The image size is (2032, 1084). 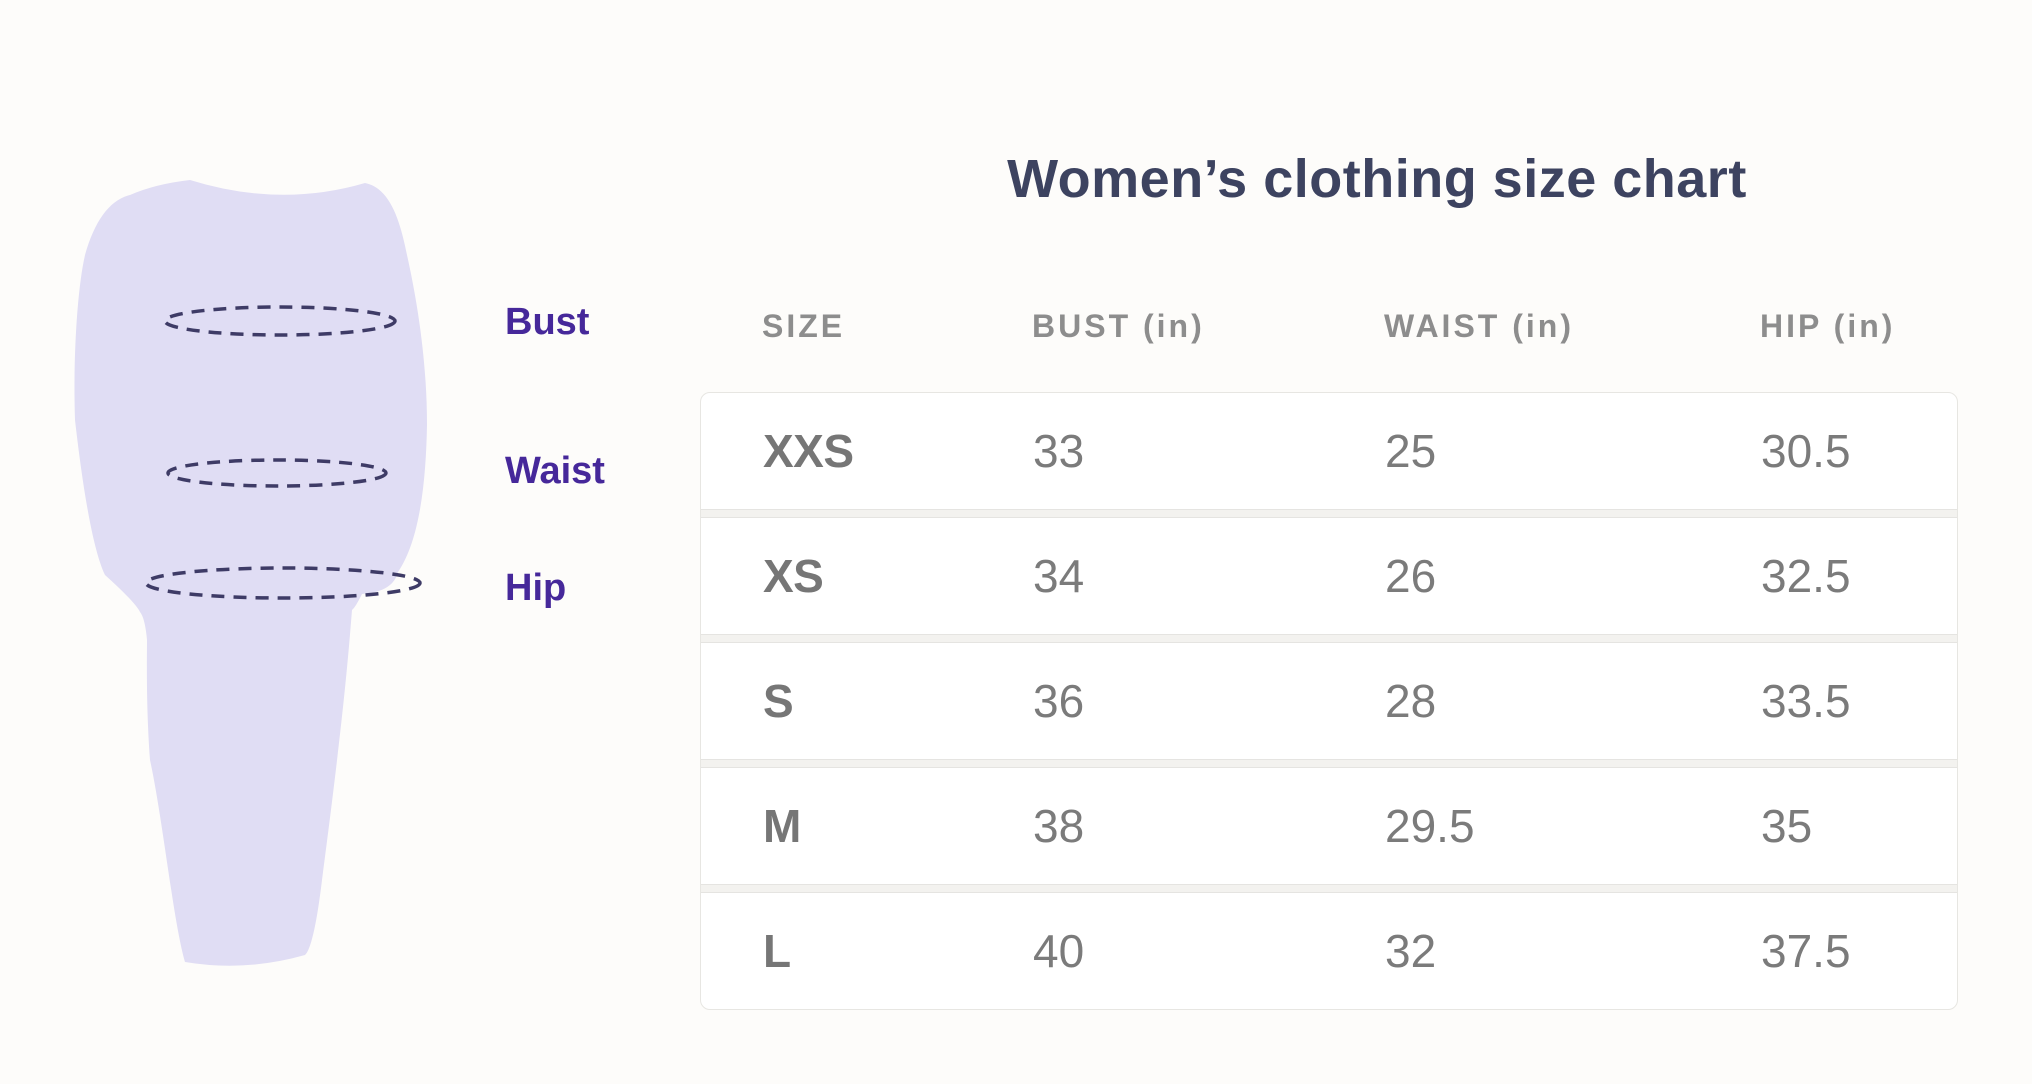 What do you see at coordinates (1329, 951) in the screenshot?
I see `table-row-l: L 40 32 37.5` at bounding box center [1329, 951].